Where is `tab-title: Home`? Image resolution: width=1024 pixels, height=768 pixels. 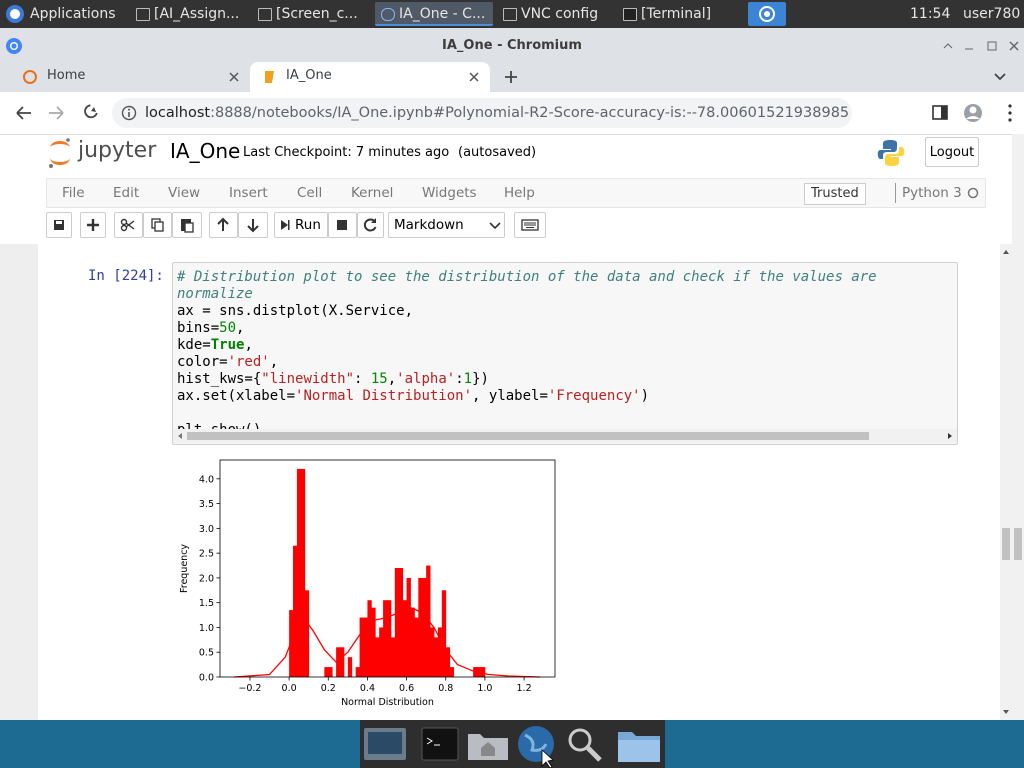 tab-title: Home is located at coordinates (66, 75).